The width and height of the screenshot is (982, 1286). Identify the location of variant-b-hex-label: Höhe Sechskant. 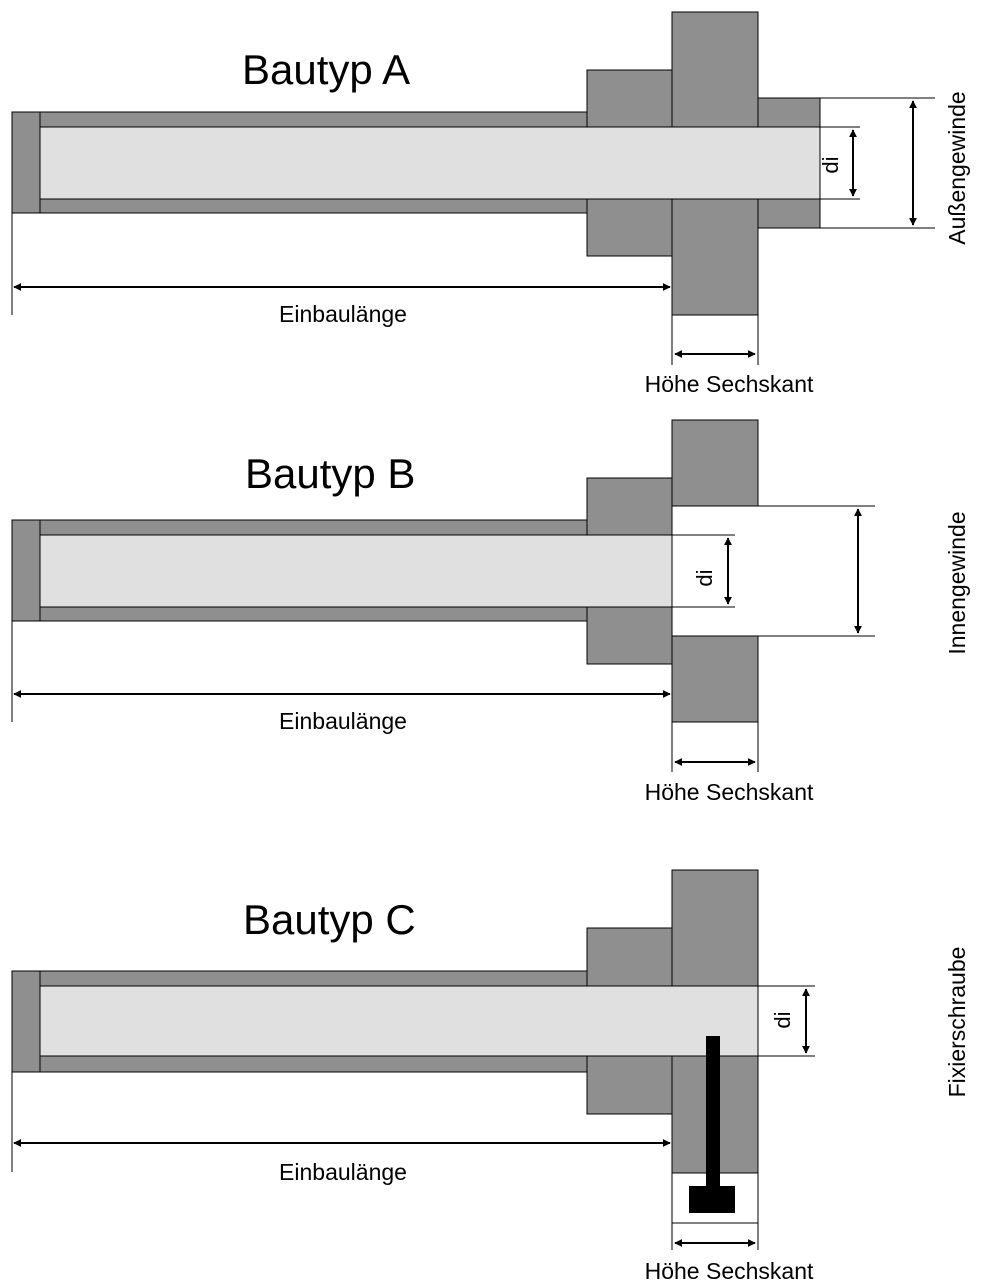
(729, 792).